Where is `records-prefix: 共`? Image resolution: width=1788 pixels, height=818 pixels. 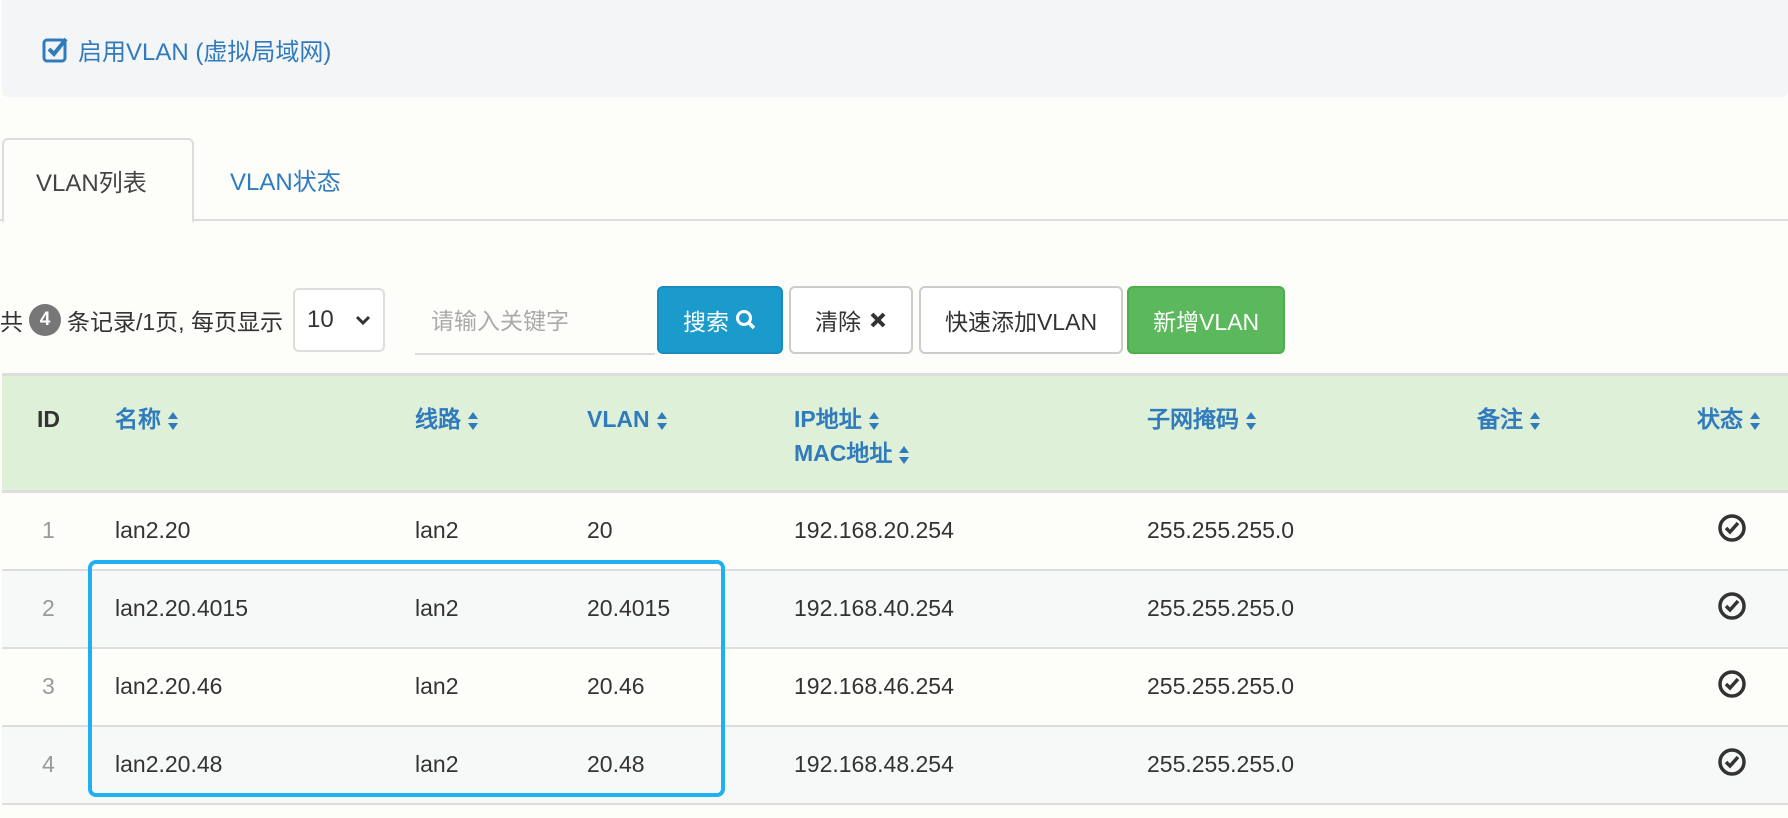 records-prefix: 共 is located at coordinates (11, 322).